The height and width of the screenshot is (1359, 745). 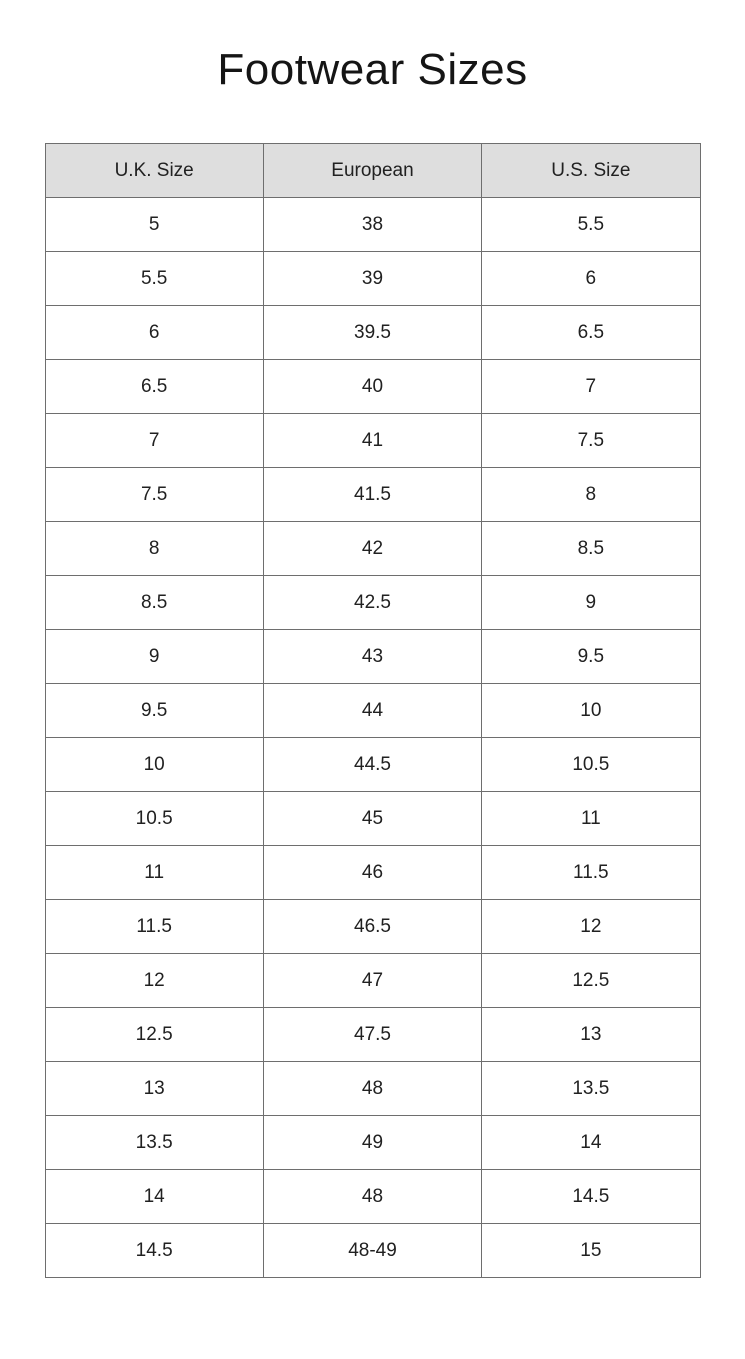 I want to click on table-cell: 39, so click(x=372, y=278).